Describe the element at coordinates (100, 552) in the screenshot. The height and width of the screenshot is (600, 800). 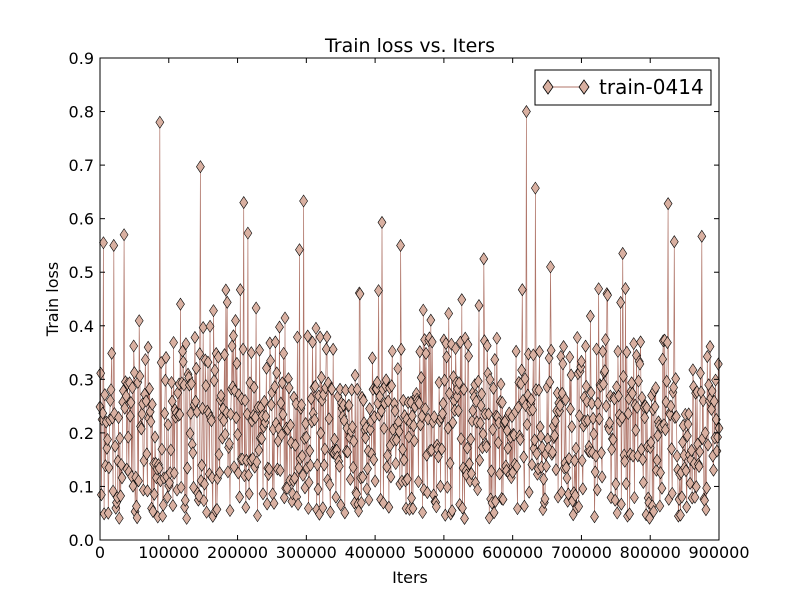
I see `x-tick-label: 0` at that location.